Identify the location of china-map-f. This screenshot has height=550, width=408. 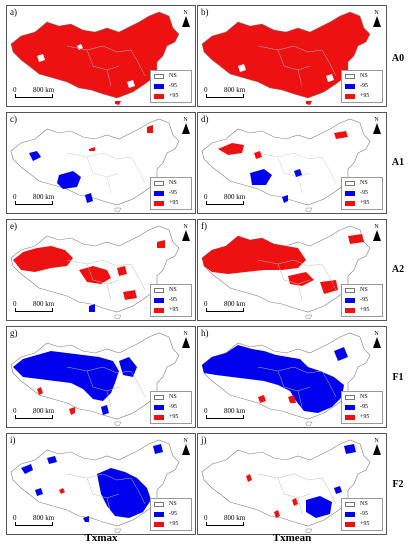
(286, 272).